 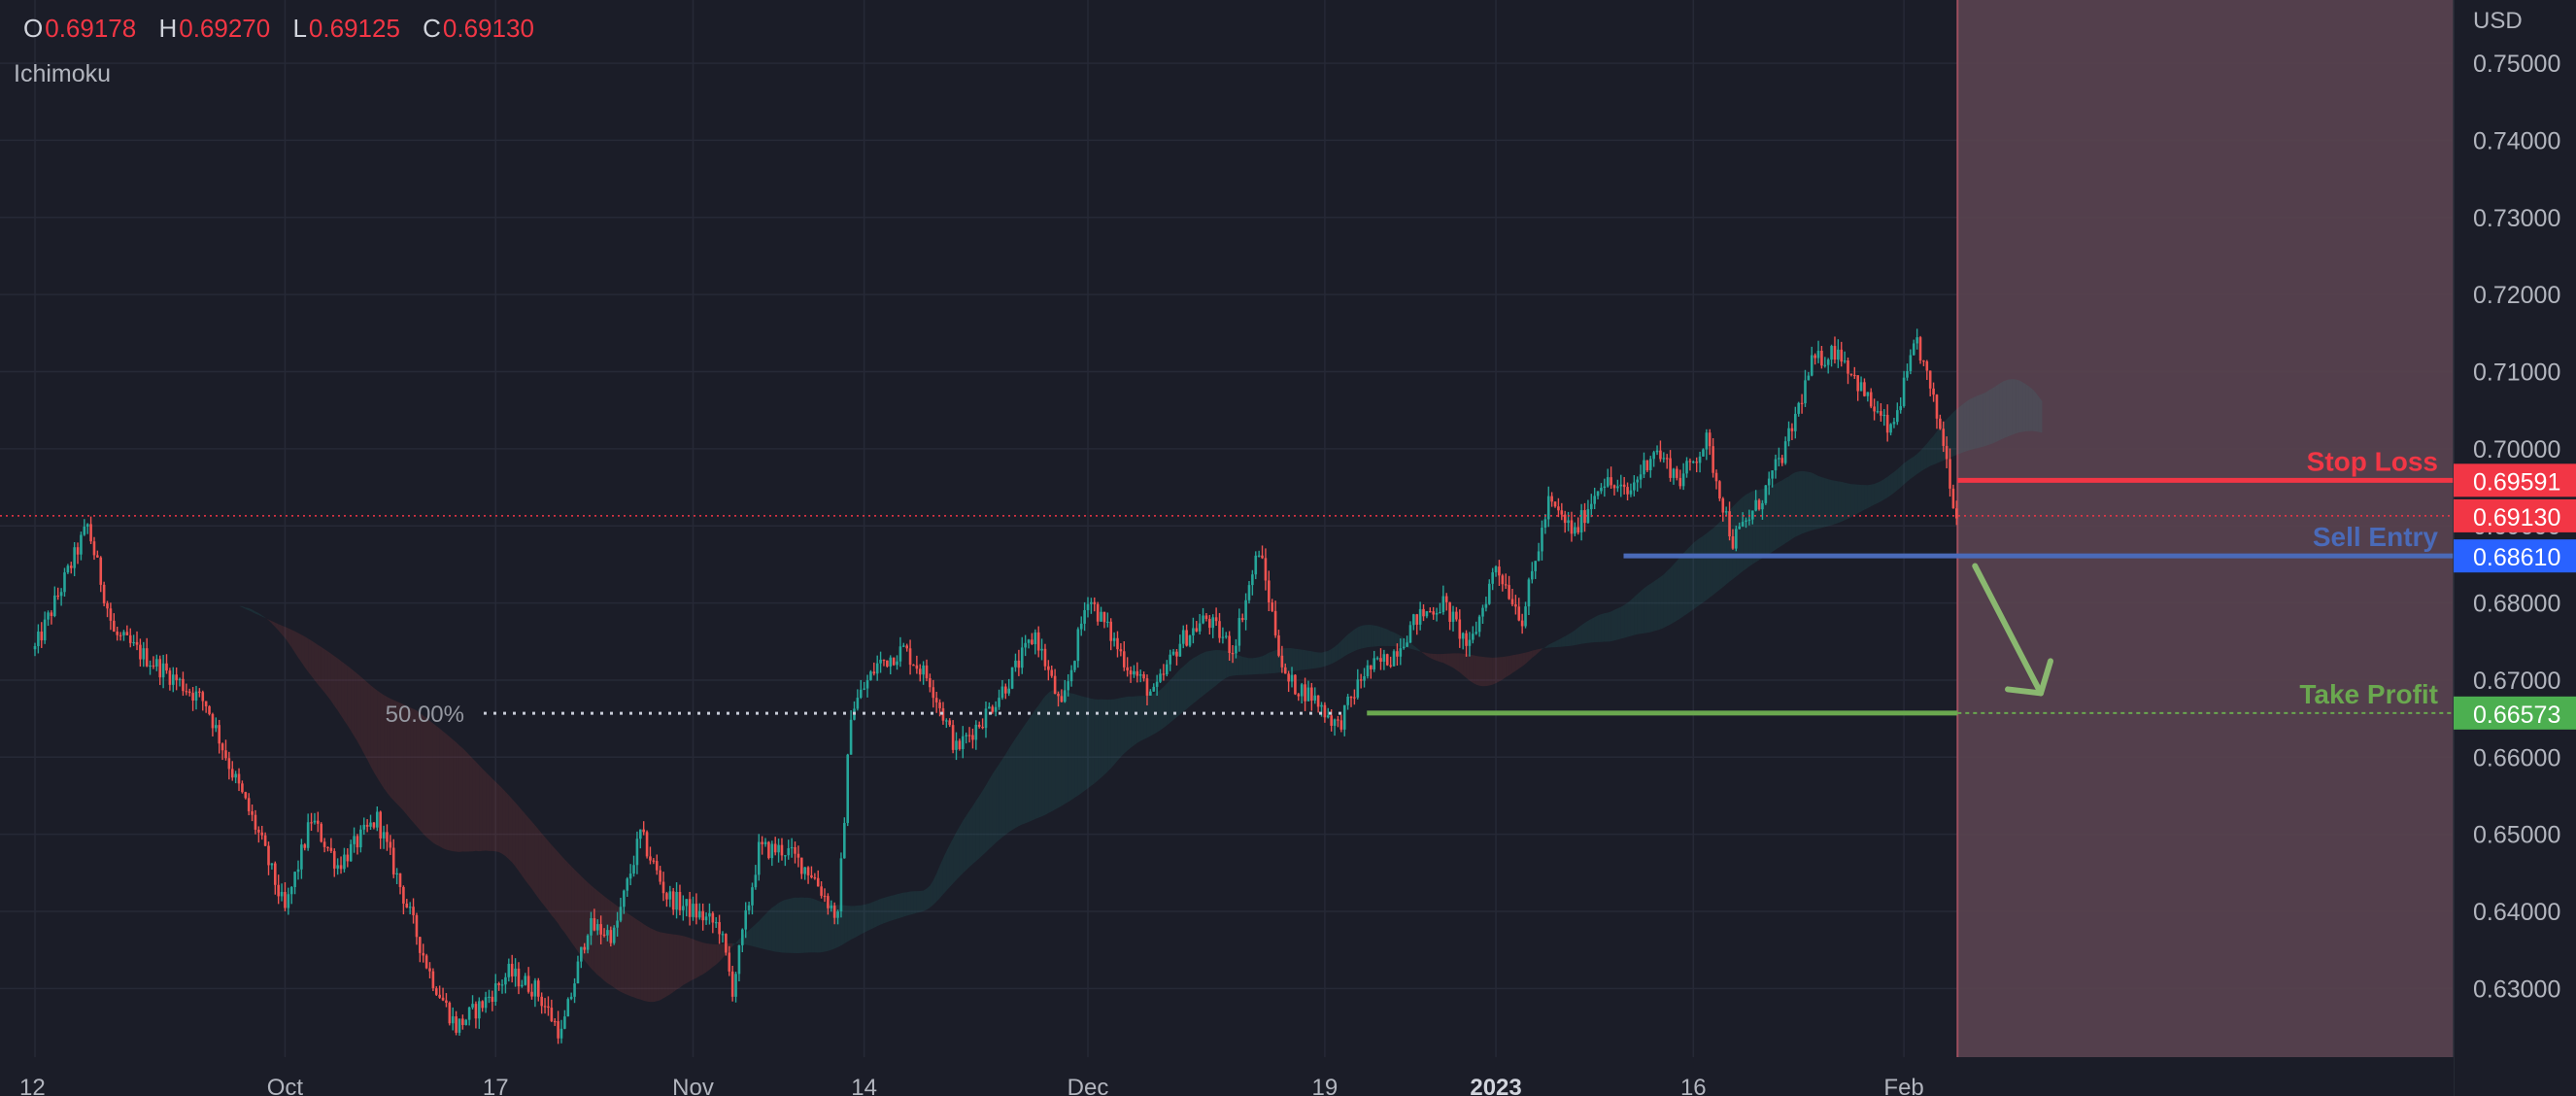 I want to click on indicator-label: Ichimoku, so click(x=63, y=73).